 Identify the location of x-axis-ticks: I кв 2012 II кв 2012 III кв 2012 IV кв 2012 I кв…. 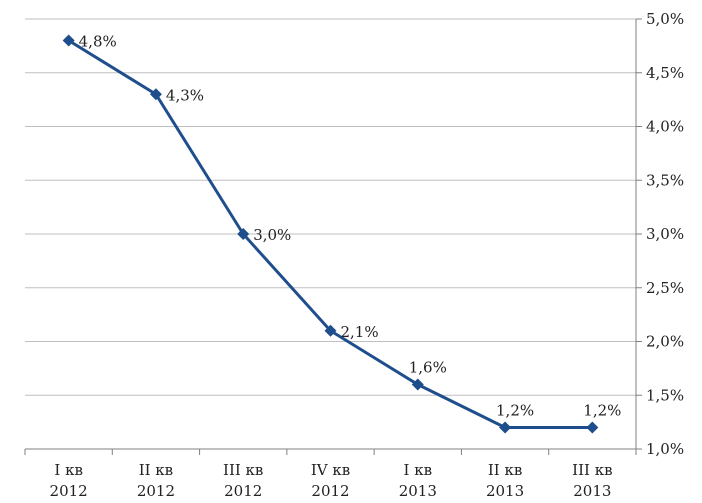
(330, 474).